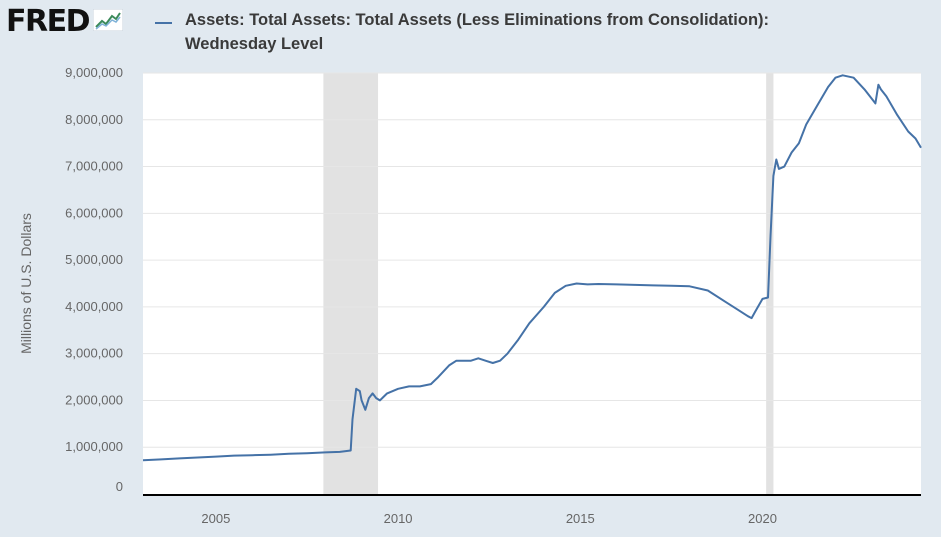 The width and height of the screenshot is (941, 537). I want to click on x-tick-label: 2005, so click(215, 518).